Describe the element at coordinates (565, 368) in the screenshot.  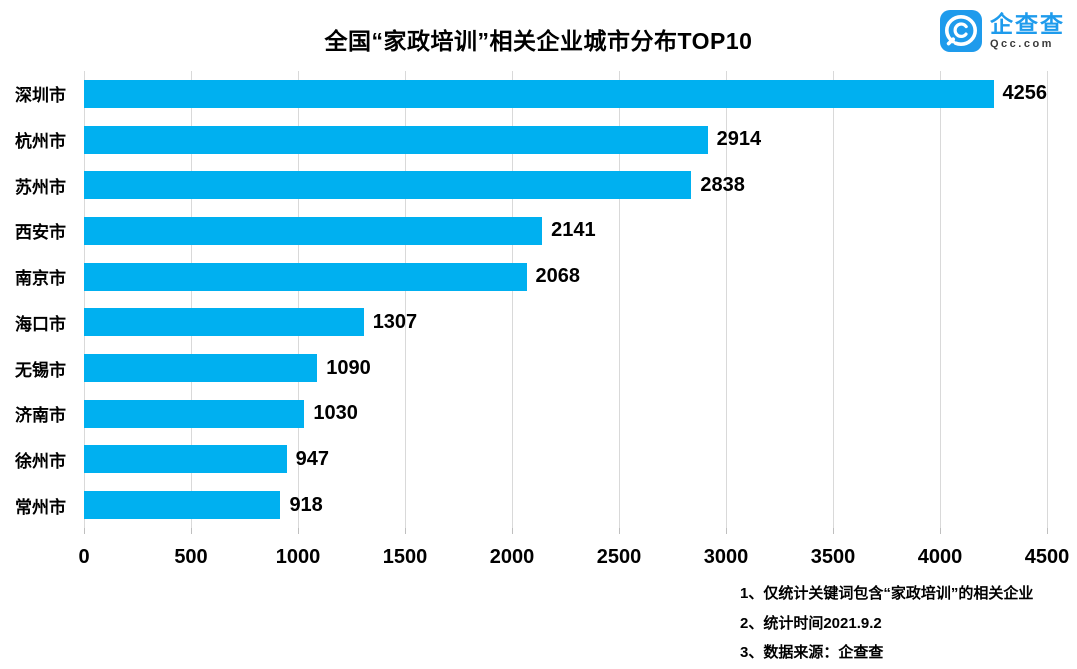
I see `bar-row: 1090` at that location.